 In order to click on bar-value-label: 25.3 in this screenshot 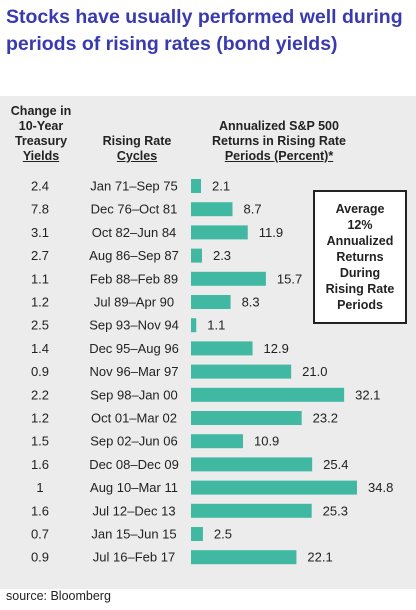, I will do `click(335, 510)`.